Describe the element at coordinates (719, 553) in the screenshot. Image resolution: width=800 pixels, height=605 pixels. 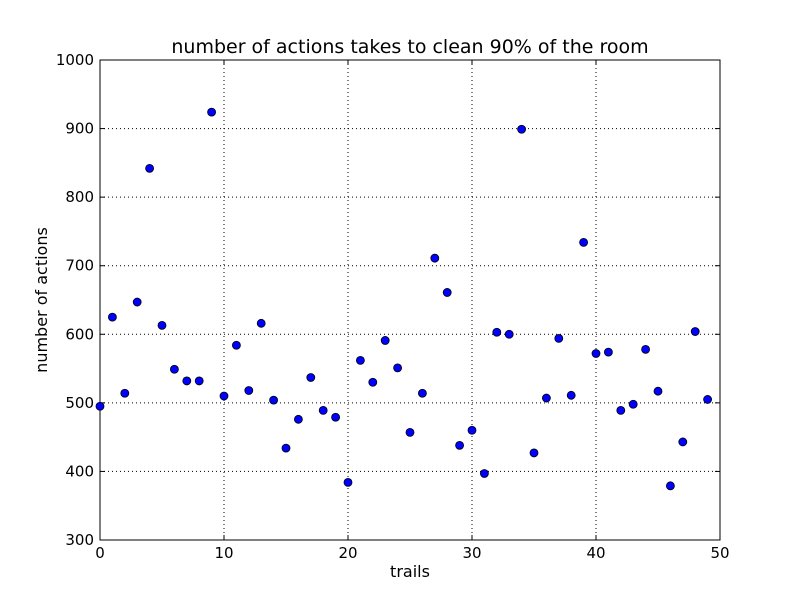
I see `x-tick-label: 50` at that location.